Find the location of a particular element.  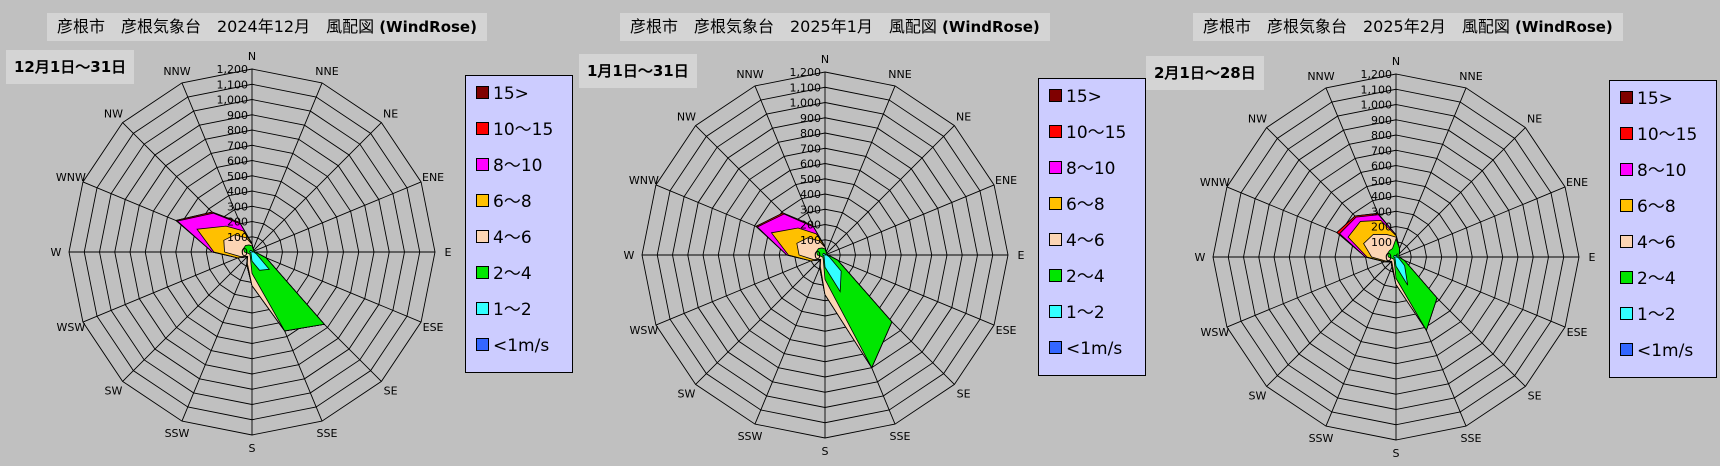

chart-title-text: 彦根市 彦根気象台 2025年2月 風配図 is located at coordinates (1356, 26).